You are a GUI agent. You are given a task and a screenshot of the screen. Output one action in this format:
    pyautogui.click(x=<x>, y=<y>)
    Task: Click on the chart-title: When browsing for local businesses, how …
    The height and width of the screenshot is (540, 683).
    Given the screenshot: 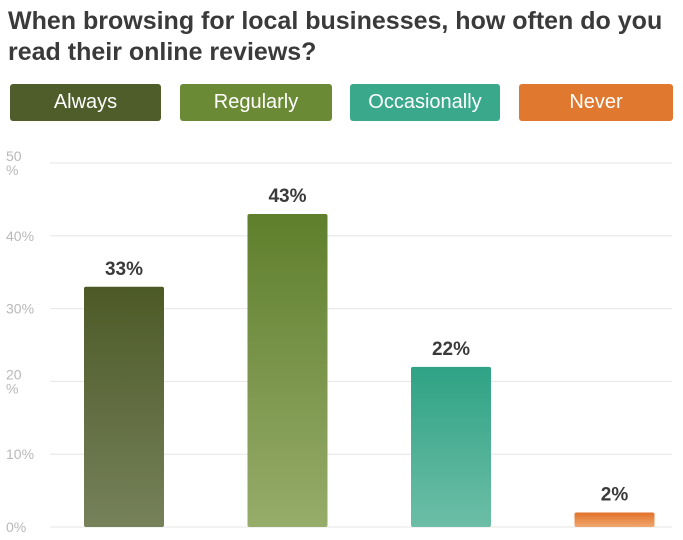 What is the action you would take?
    pyautogui.click(x=335, y=36)
    